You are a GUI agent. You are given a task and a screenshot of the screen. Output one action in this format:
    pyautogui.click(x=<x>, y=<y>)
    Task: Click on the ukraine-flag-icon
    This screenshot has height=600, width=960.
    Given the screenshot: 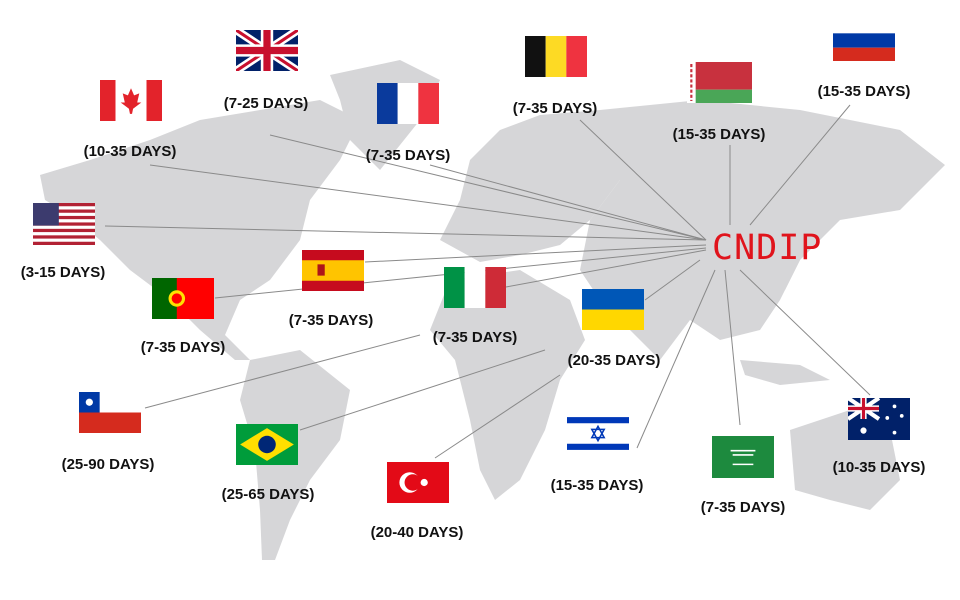 What is the action you would take?
    pyautogui.click(x=613, y=309)
    